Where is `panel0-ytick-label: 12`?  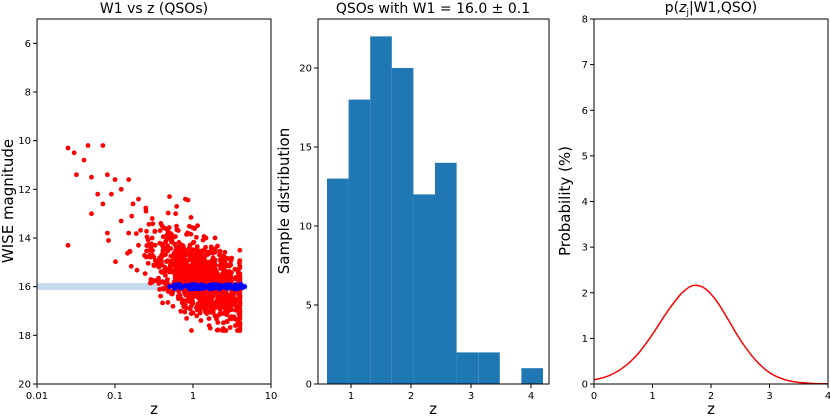
panel0-ytick-label: 12 is located at coordinates (24, 190).